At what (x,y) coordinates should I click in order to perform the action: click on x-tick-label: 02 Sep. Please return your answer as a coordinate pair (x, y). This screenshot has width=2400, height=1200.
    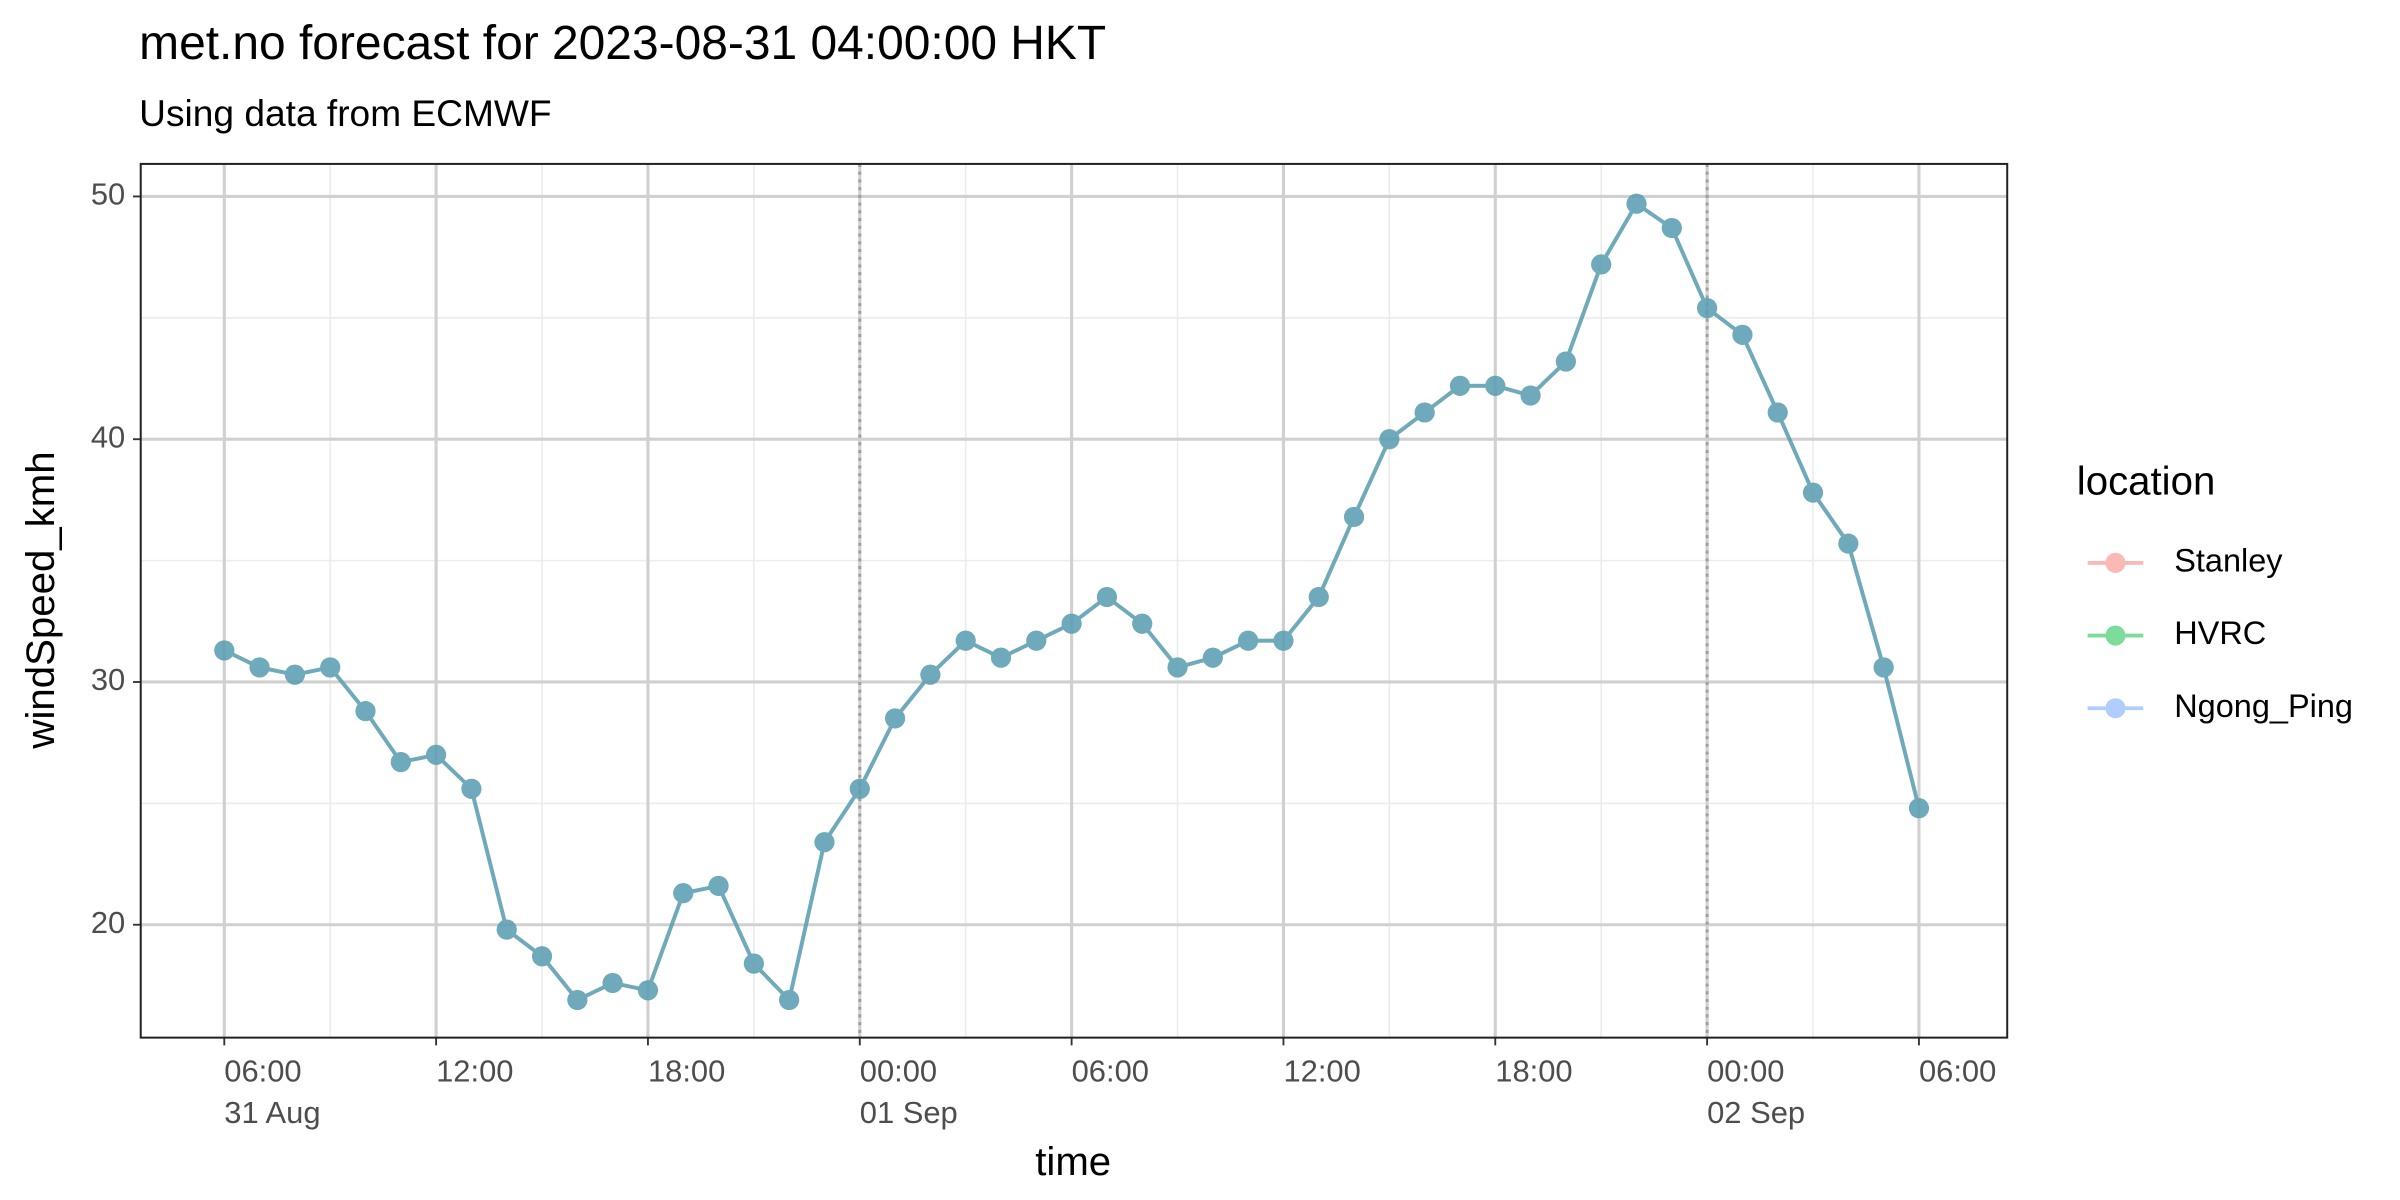
    Looking at the image, I should click on (1756, 1112).